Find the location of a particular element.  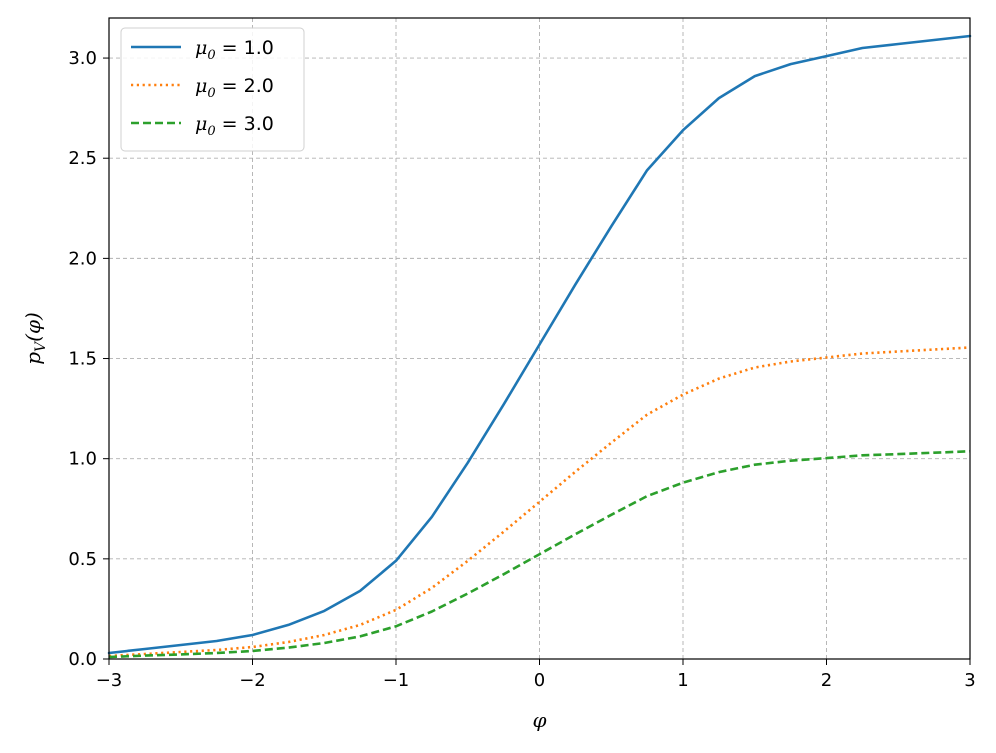

x-tick-label: −3 is located at coordinates (109, 680).